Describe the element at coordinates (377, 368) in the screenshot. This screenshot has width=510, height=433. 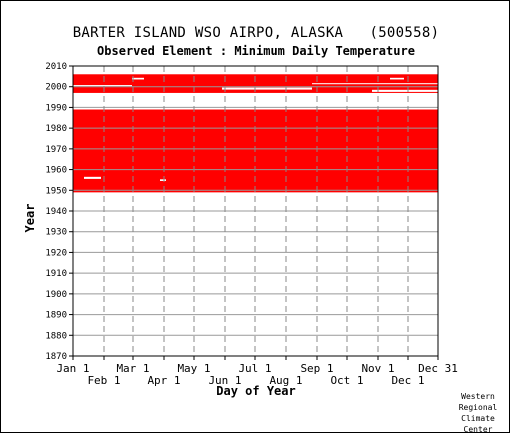
I see `x-tick-label-nov-1: Nov 1` at that location.